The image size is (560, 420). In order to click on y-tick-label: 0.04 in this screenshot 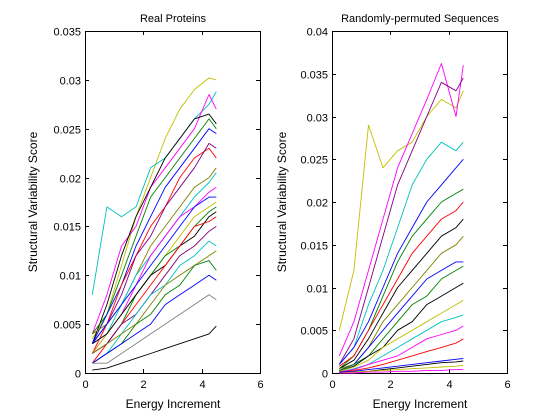, I will do `click(317, 33)`.